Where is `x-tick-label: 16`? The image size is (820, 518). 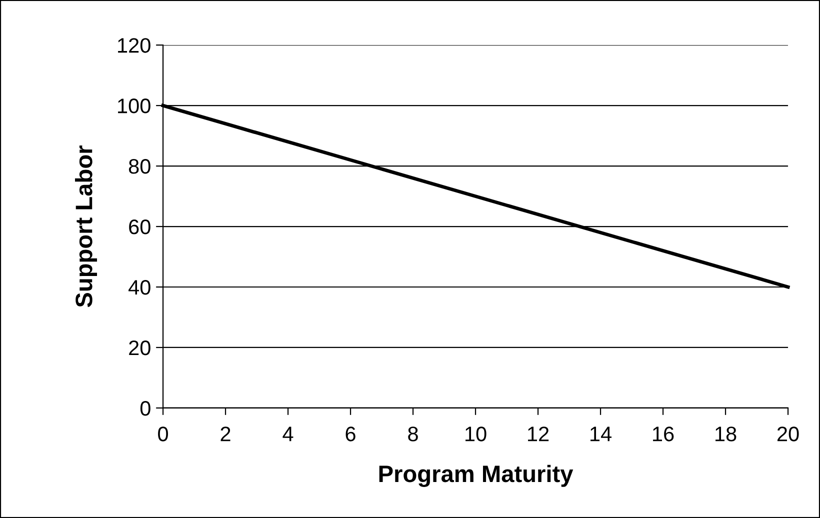
x-tick-label: 16 is located at coordinates (663, 434).